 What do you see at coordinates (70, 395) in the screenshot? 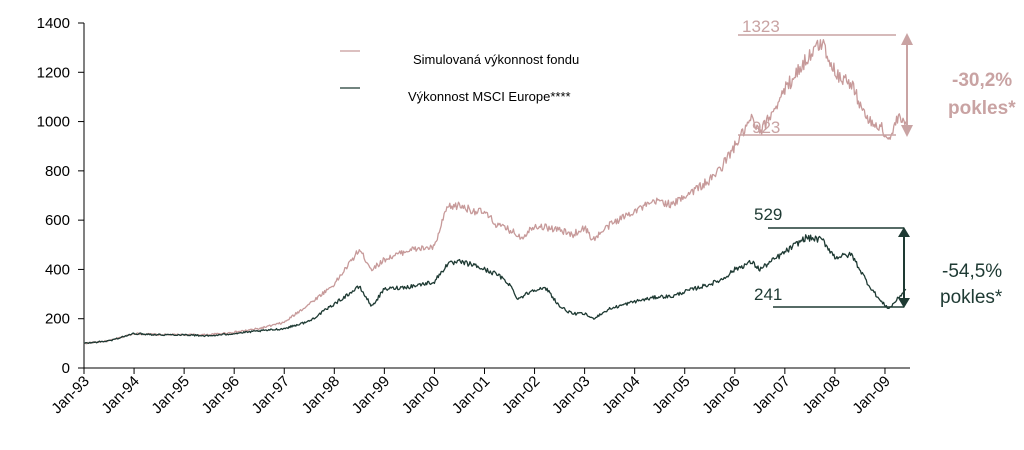
I see `x-tick-label: Jan-93` at bounding box center [70, 395].